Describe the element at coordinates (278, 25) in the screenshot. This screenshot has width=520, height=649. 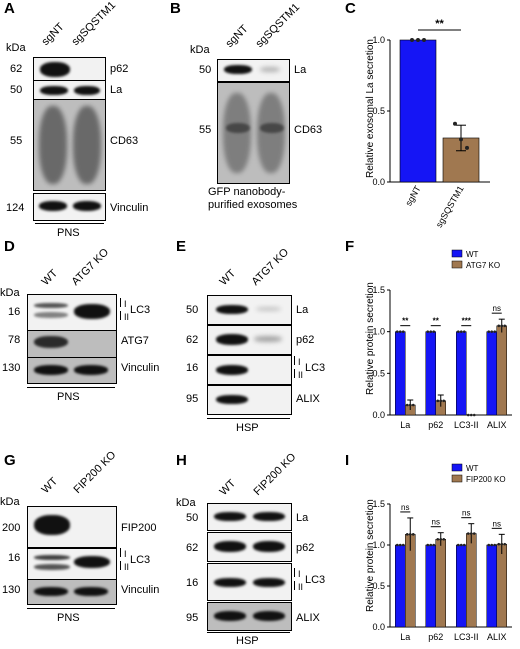
I see `panel-b-lane-2: sgSQSTM1` at that location.